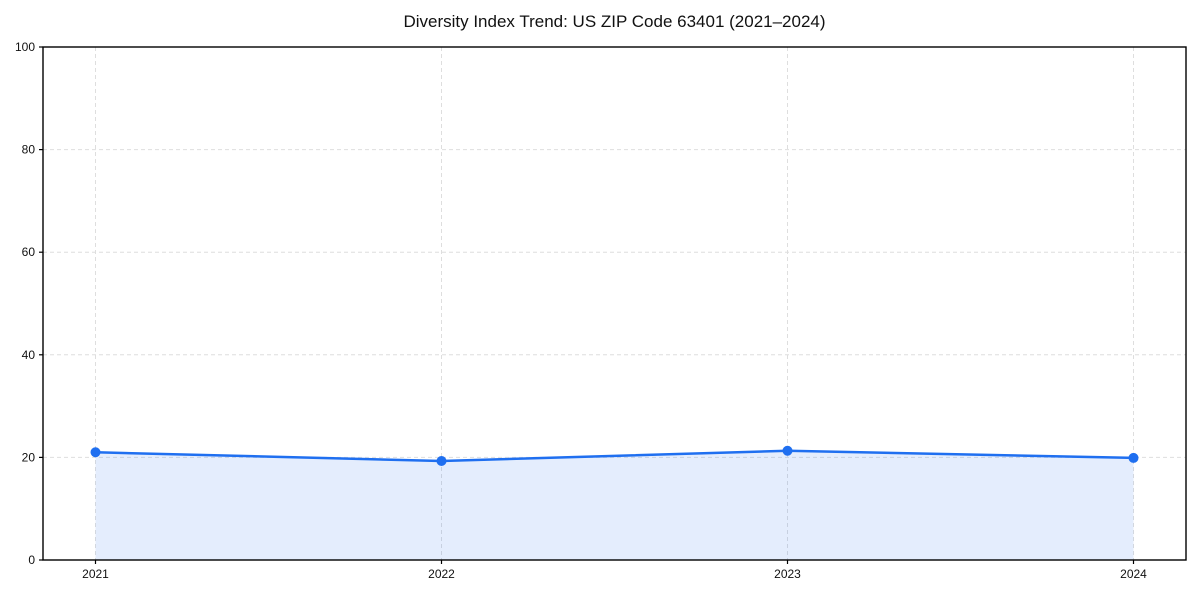  I want to click on y-tick-label: 60, so click(29, 252).